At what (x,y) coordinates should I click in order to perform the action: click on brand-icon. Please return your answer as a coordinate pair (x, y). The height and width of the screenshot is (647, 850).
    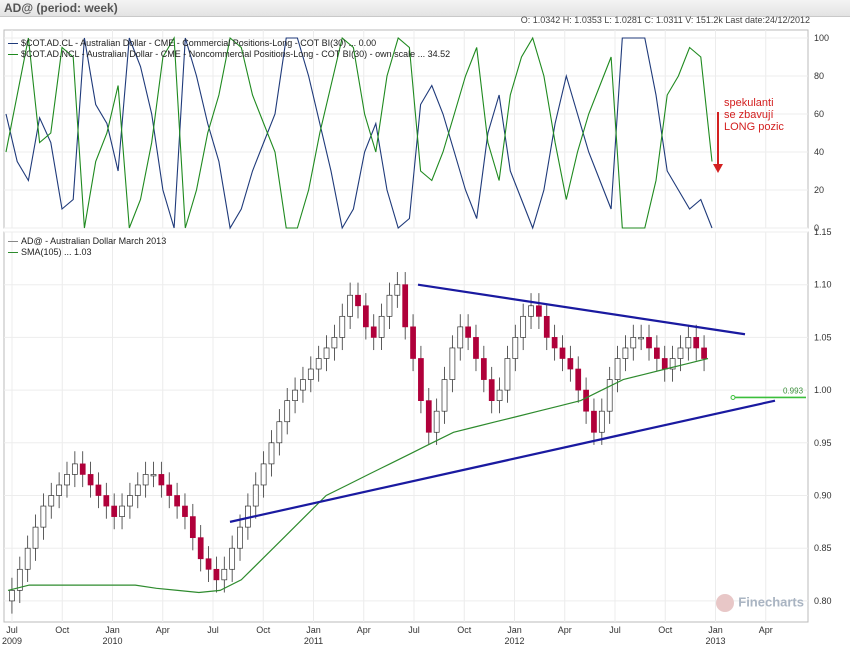
    Looking at the image, I should click on (725, 603).